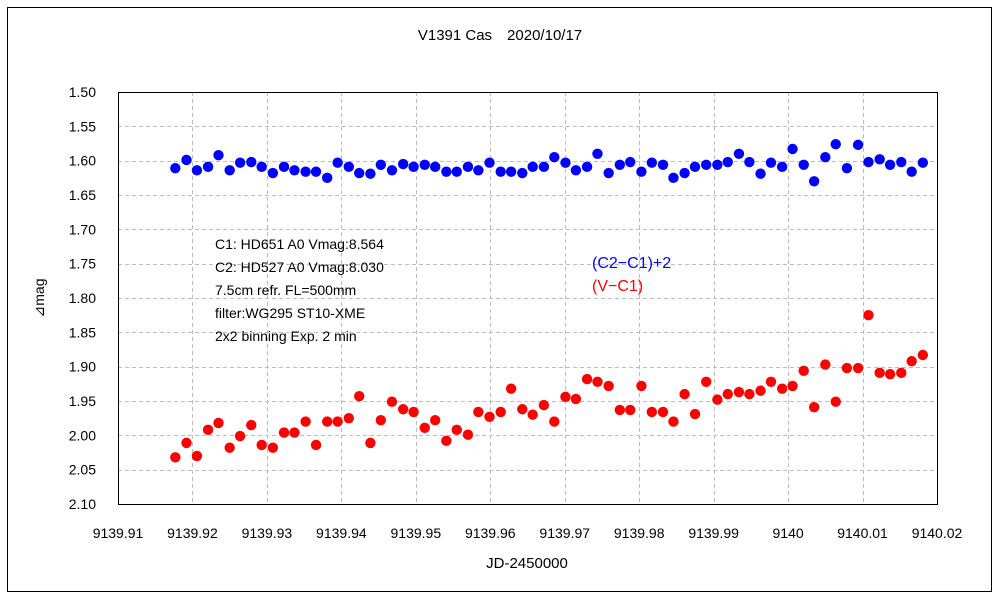 Image resolution: width=1000 pixels, height=605 pixels. Describe the element at coordinates (341, 533) in the screenshot. I see `x-tick-label: 9139.94` at that location.